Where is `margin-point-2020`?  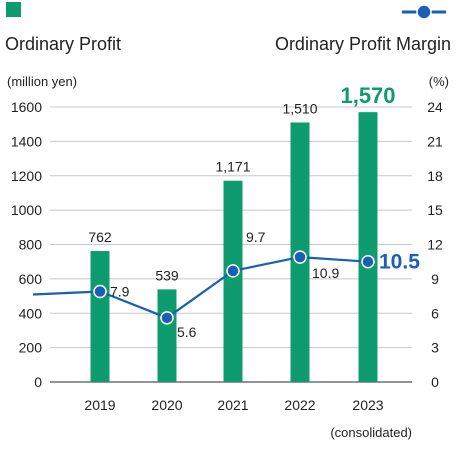
margin-point-2020 is located at coordinates (167, 318).